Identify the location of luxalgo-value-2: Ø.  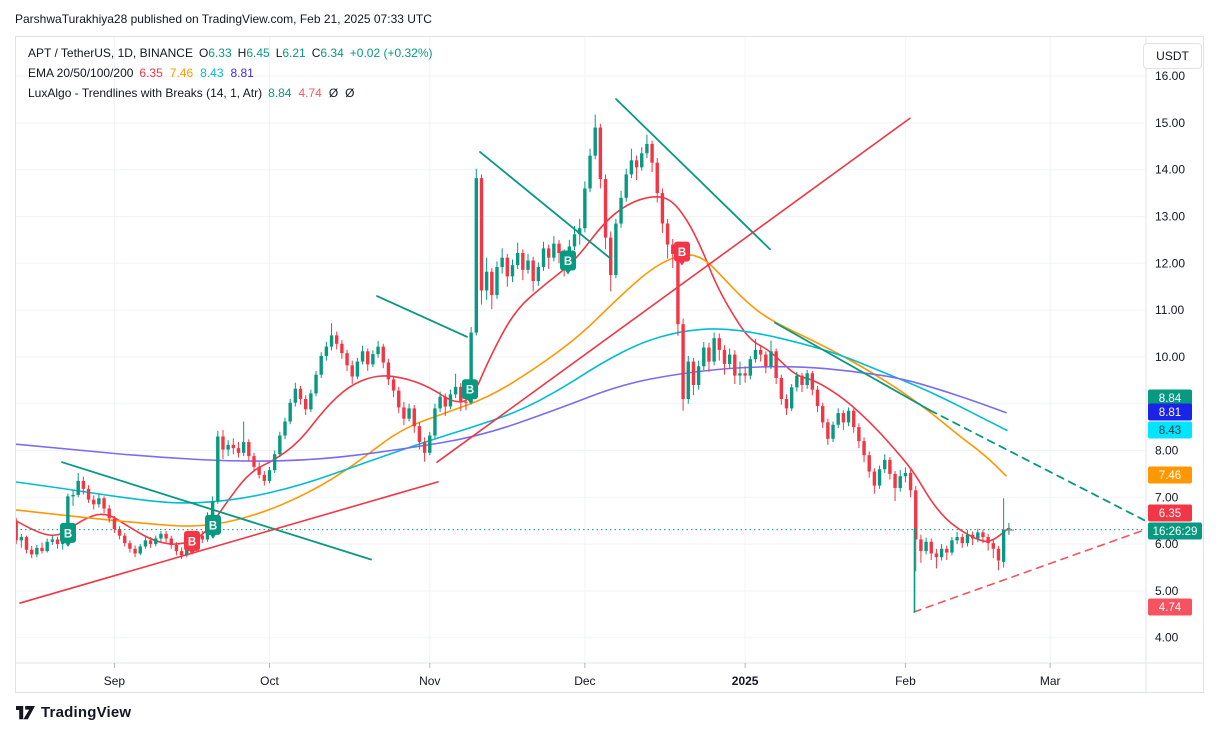
(333, 93).